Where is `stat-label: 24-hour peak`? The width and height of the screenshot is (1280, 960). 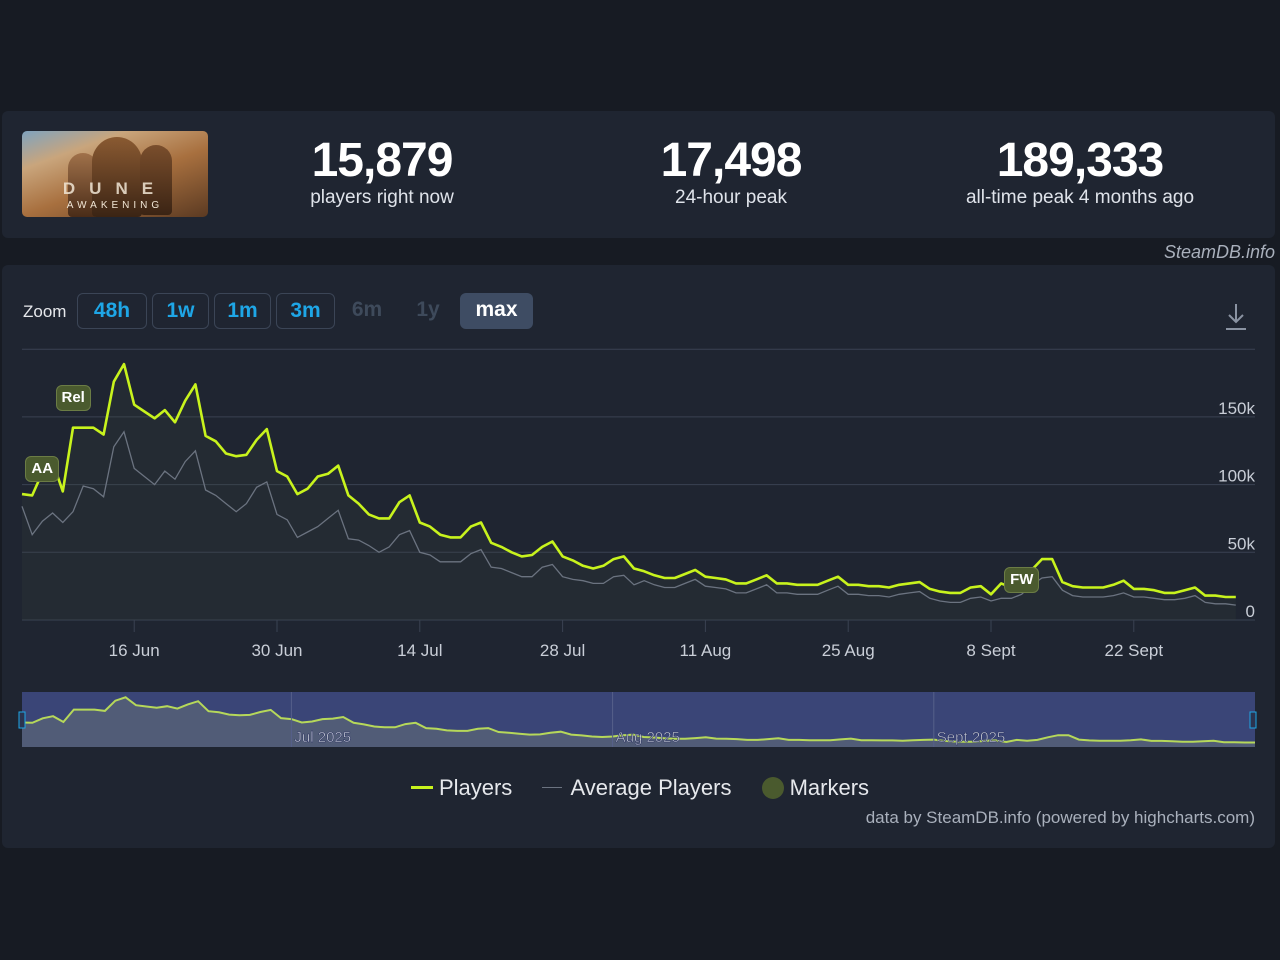
stat-label: 24-hour peak is located at coordinates (731, 197).